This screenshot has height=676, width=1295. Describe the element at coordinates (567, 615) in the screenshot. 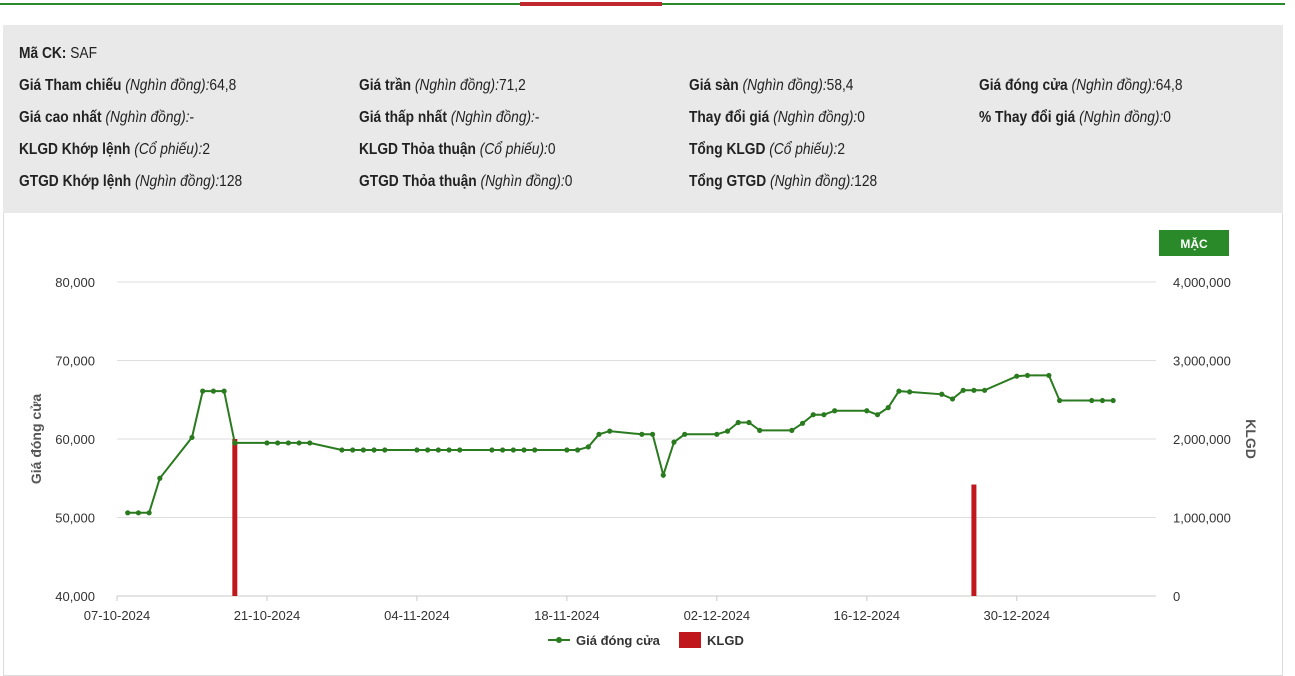

I see `x-tick-label: 18-11-2024` at that location.